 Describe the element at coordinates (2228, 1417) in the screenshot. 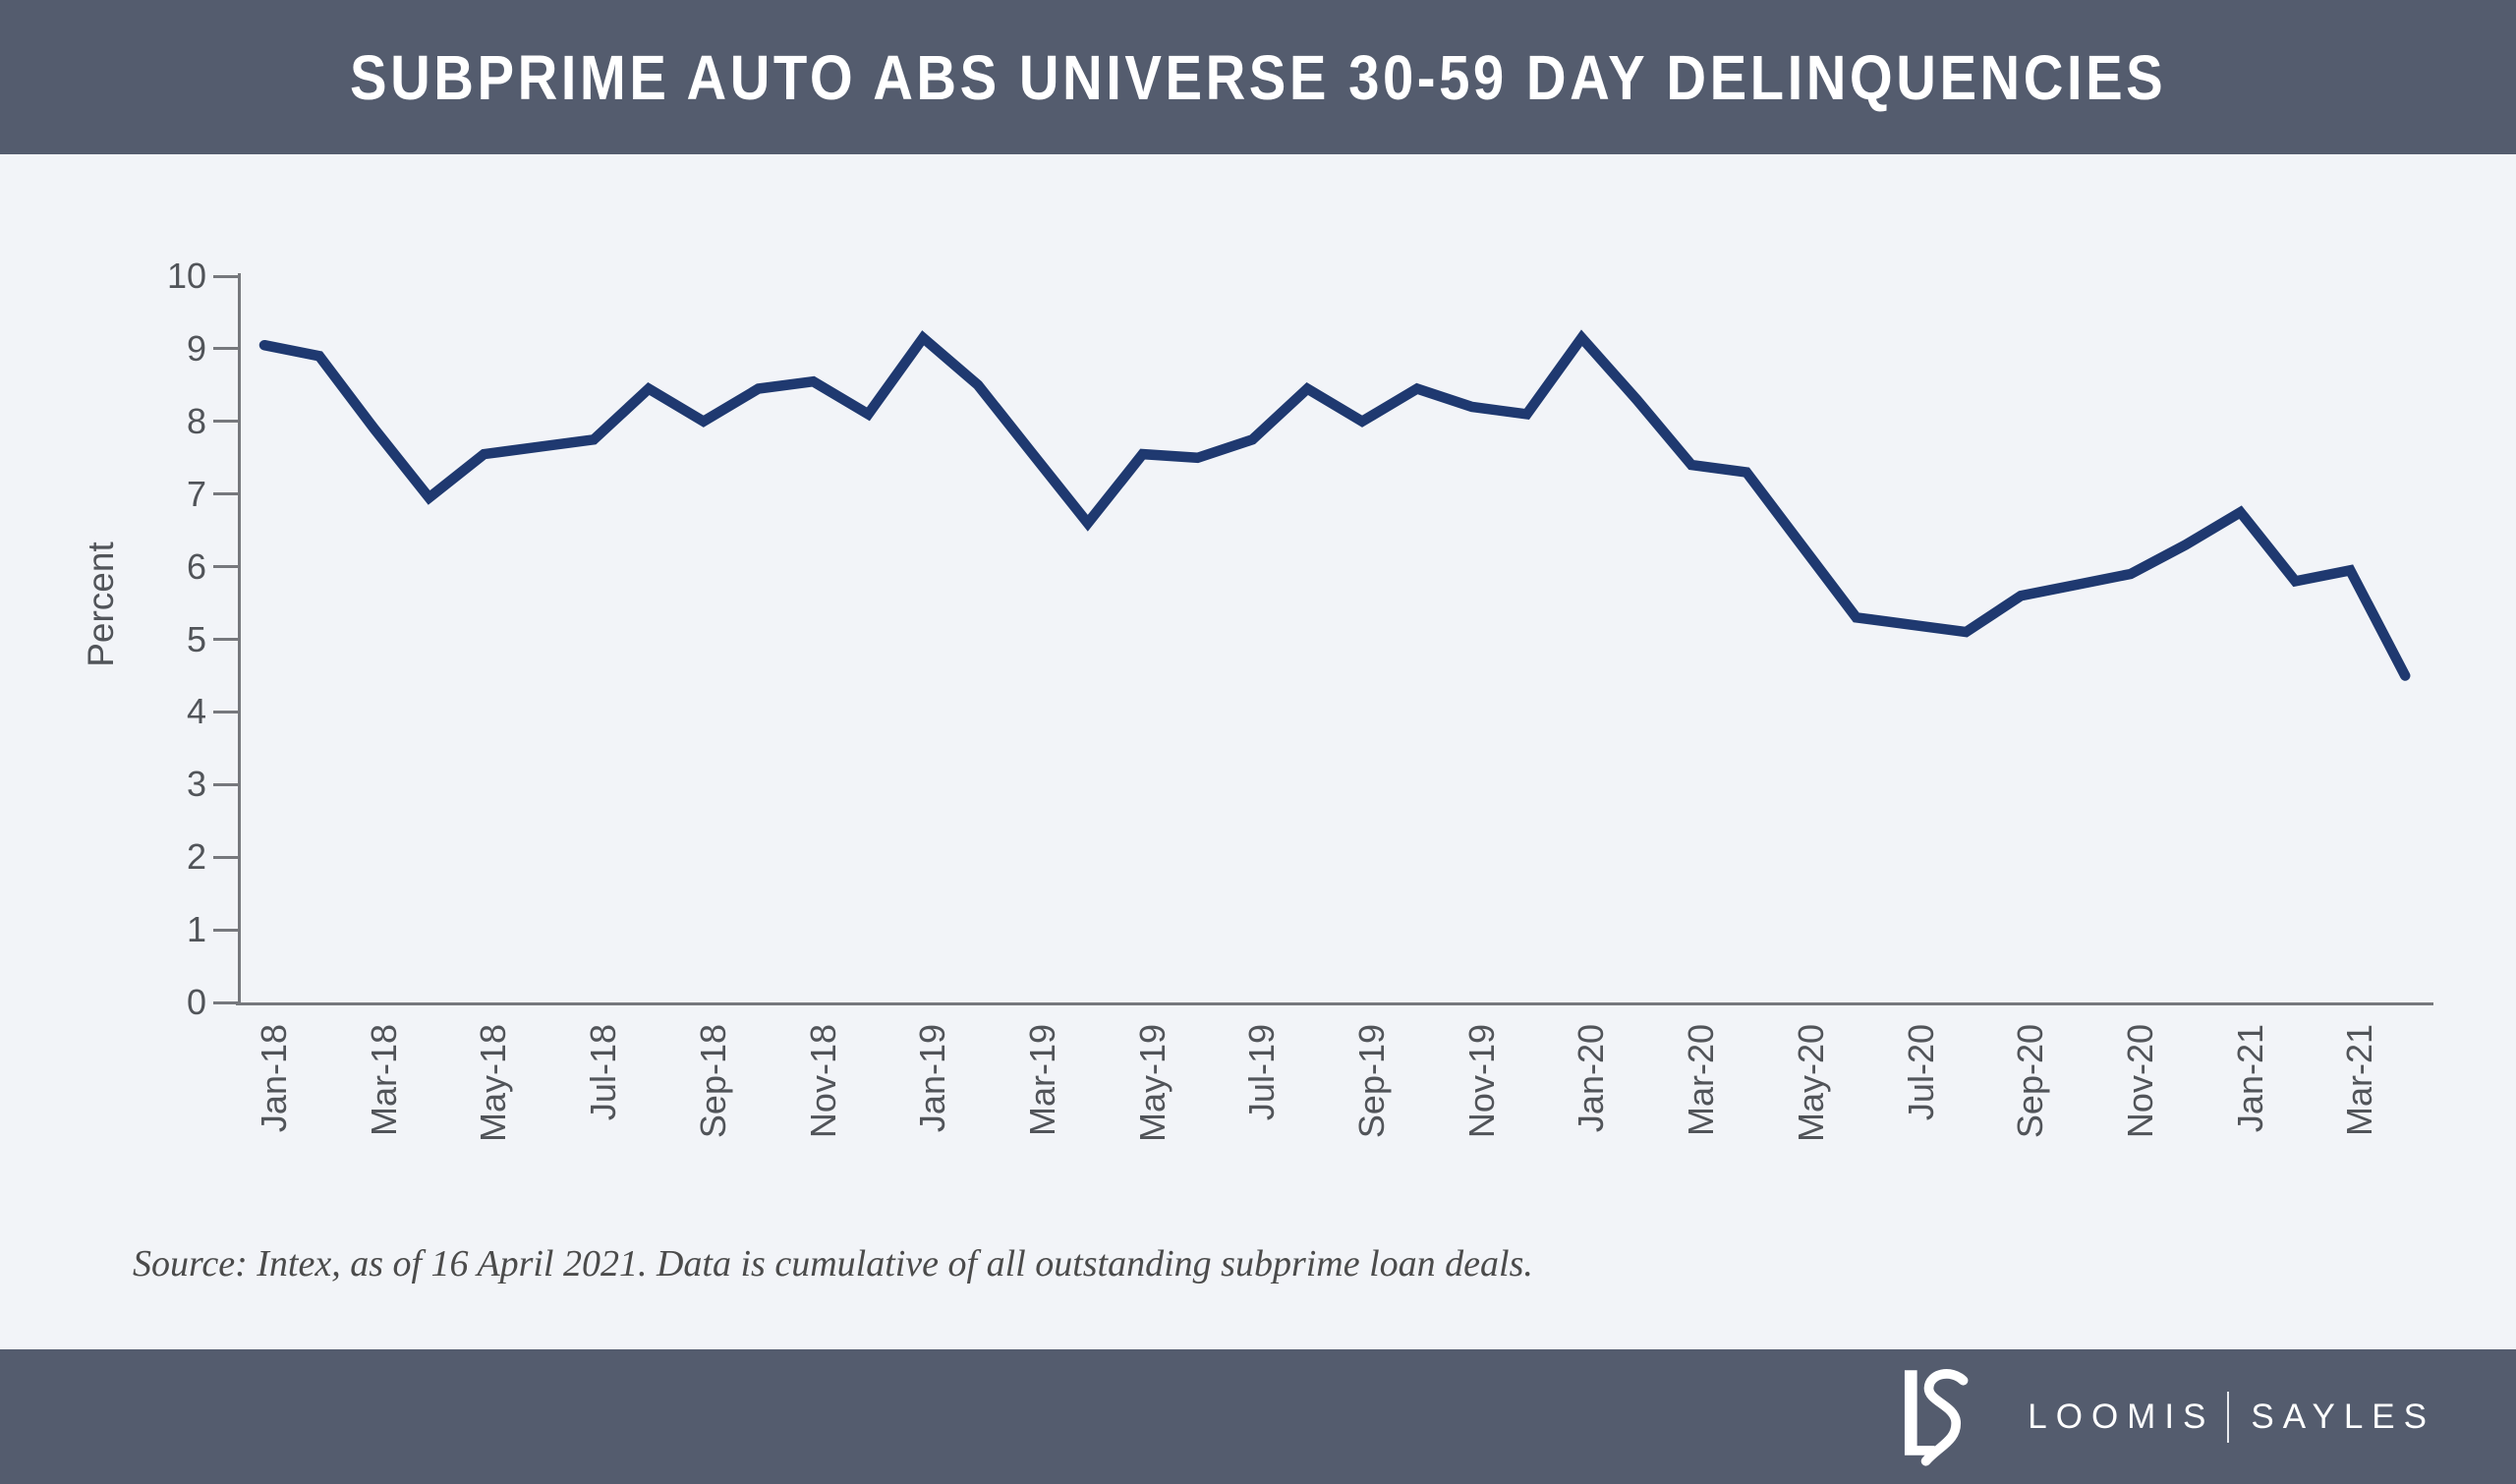

I see `brand-divider` at that location.